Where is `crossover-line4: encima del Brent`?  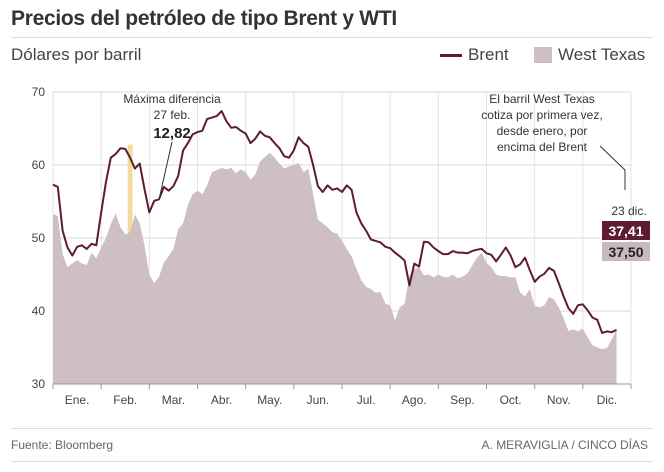
crossover-line4: encima del Brent is located at coordinates (542, 147).